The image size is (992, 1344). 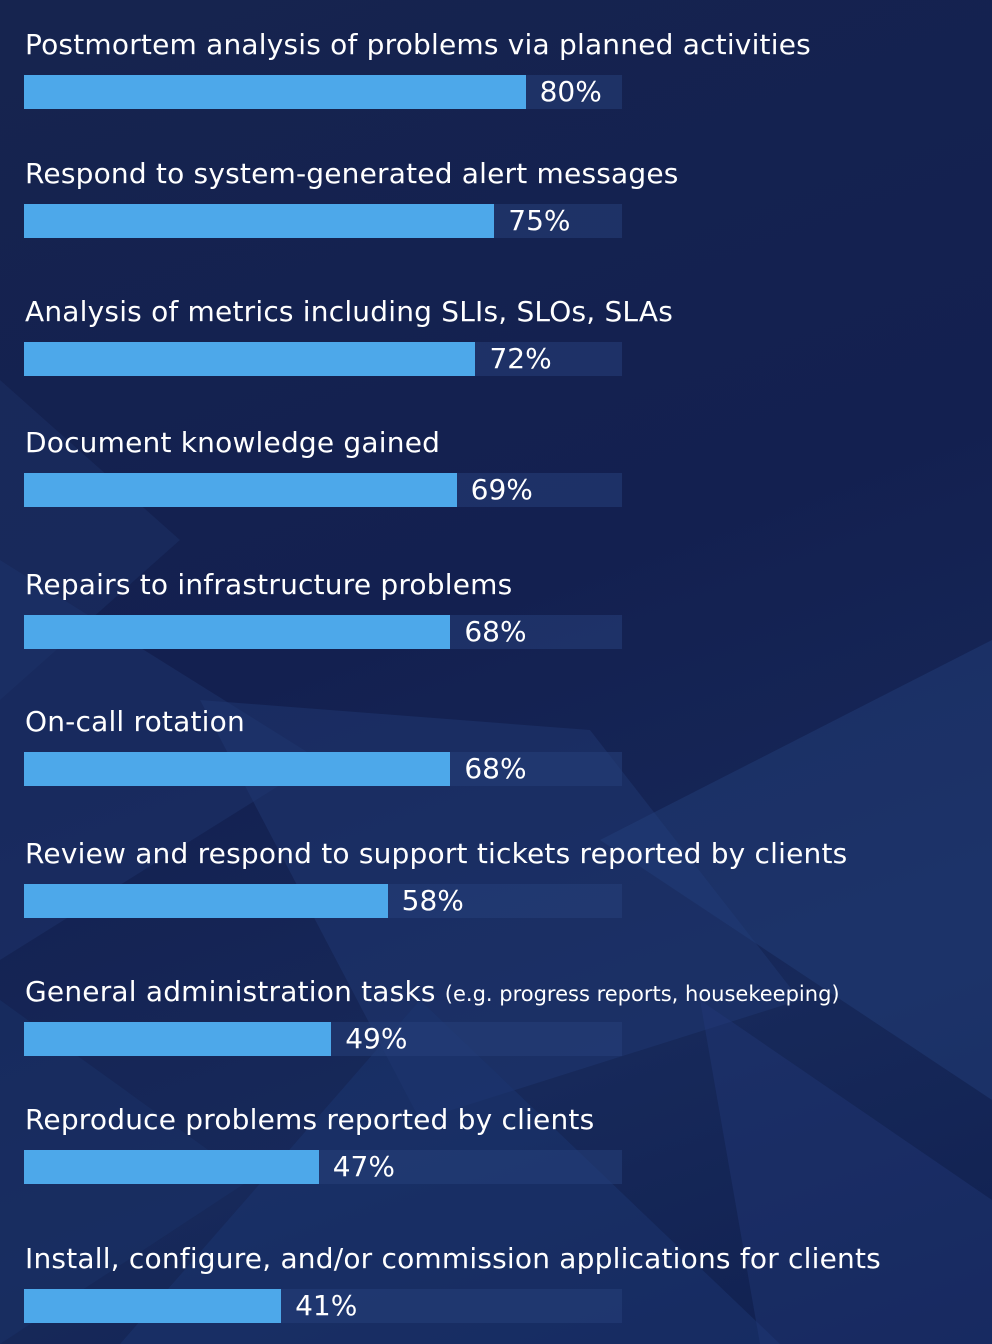 I want to click on bar-label: Reproduce problems reported by clients, so click(x=309, y=1120).